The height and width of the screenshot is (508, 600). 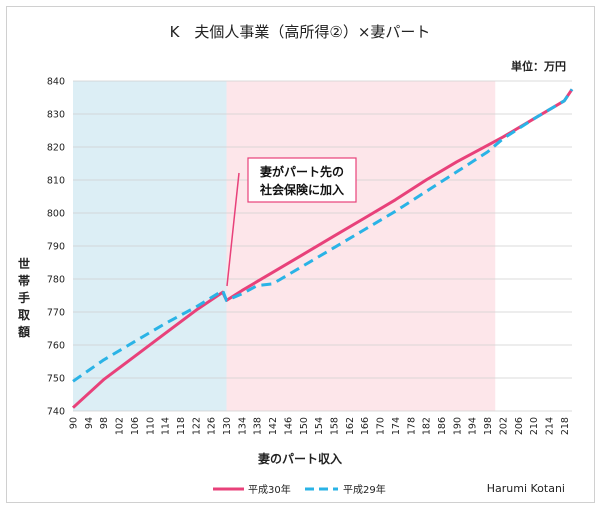 What do you see at coordinates (227, 426) in the screenshot?
I see `x-tick-130: 130` at bounding box center [227, 426].